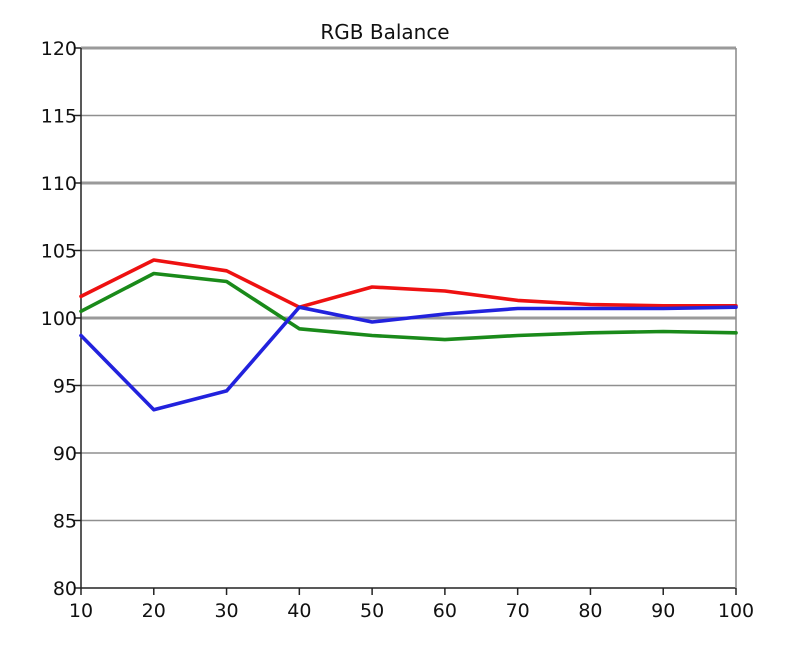 This screenshot has width=792, height=650. Describe the element at coordinates (384, 32) in the screenshot. I see `chart-title: RGB Balance` at that location.